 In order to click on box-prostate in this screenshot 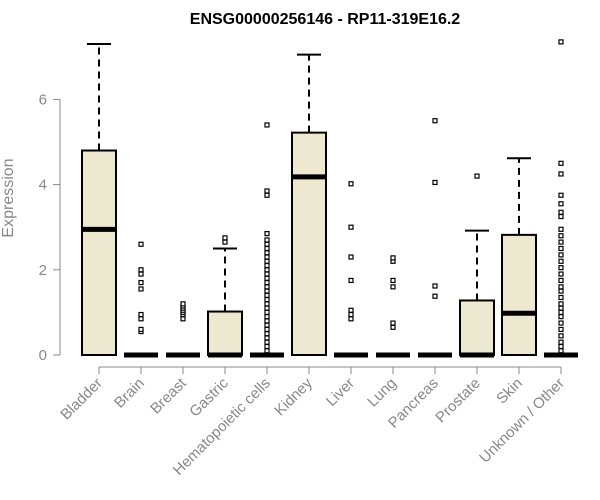, I will do `click(477, 265)`.